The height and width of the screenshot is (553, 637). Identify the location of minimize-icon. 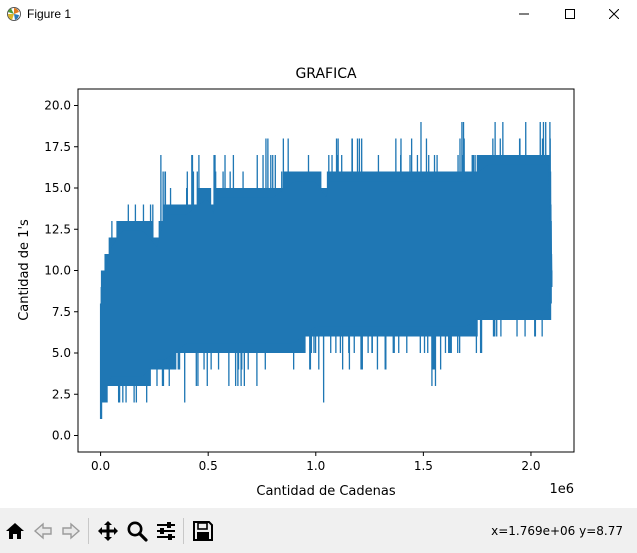
(524, 14).